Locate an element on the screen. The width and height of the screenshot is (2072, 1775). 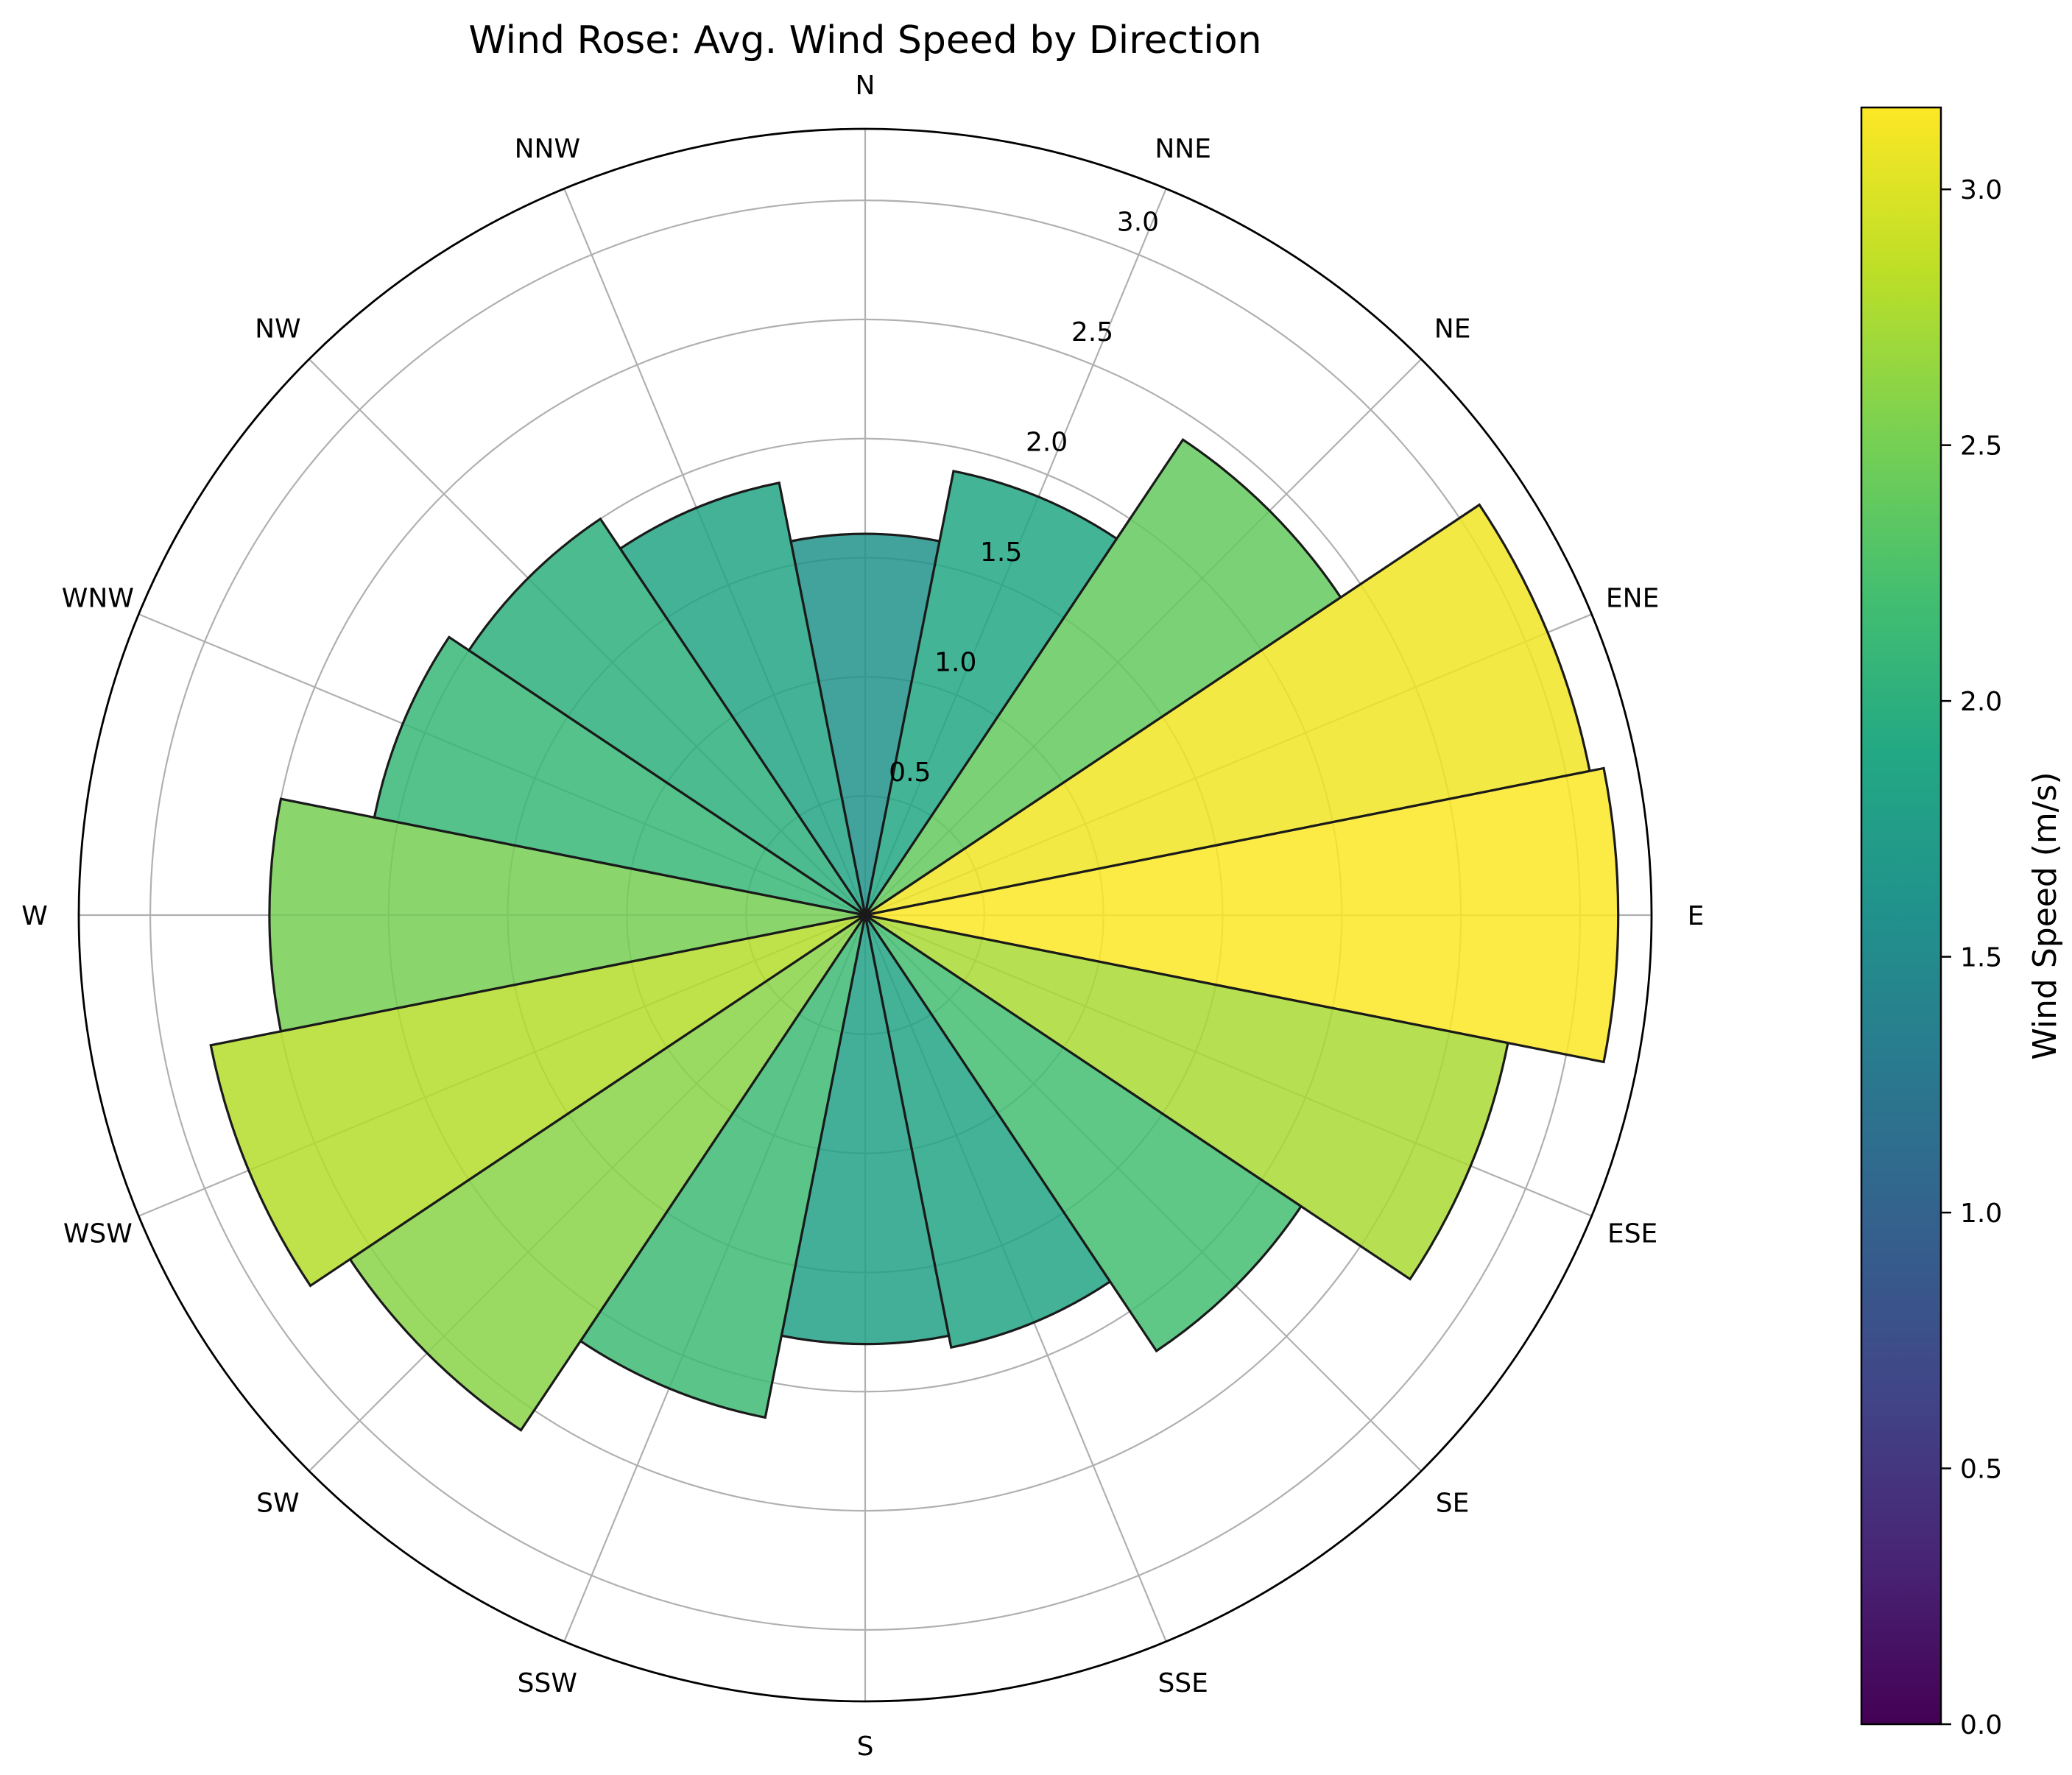
wind-bar-nw is located at coordinates (667, 717).